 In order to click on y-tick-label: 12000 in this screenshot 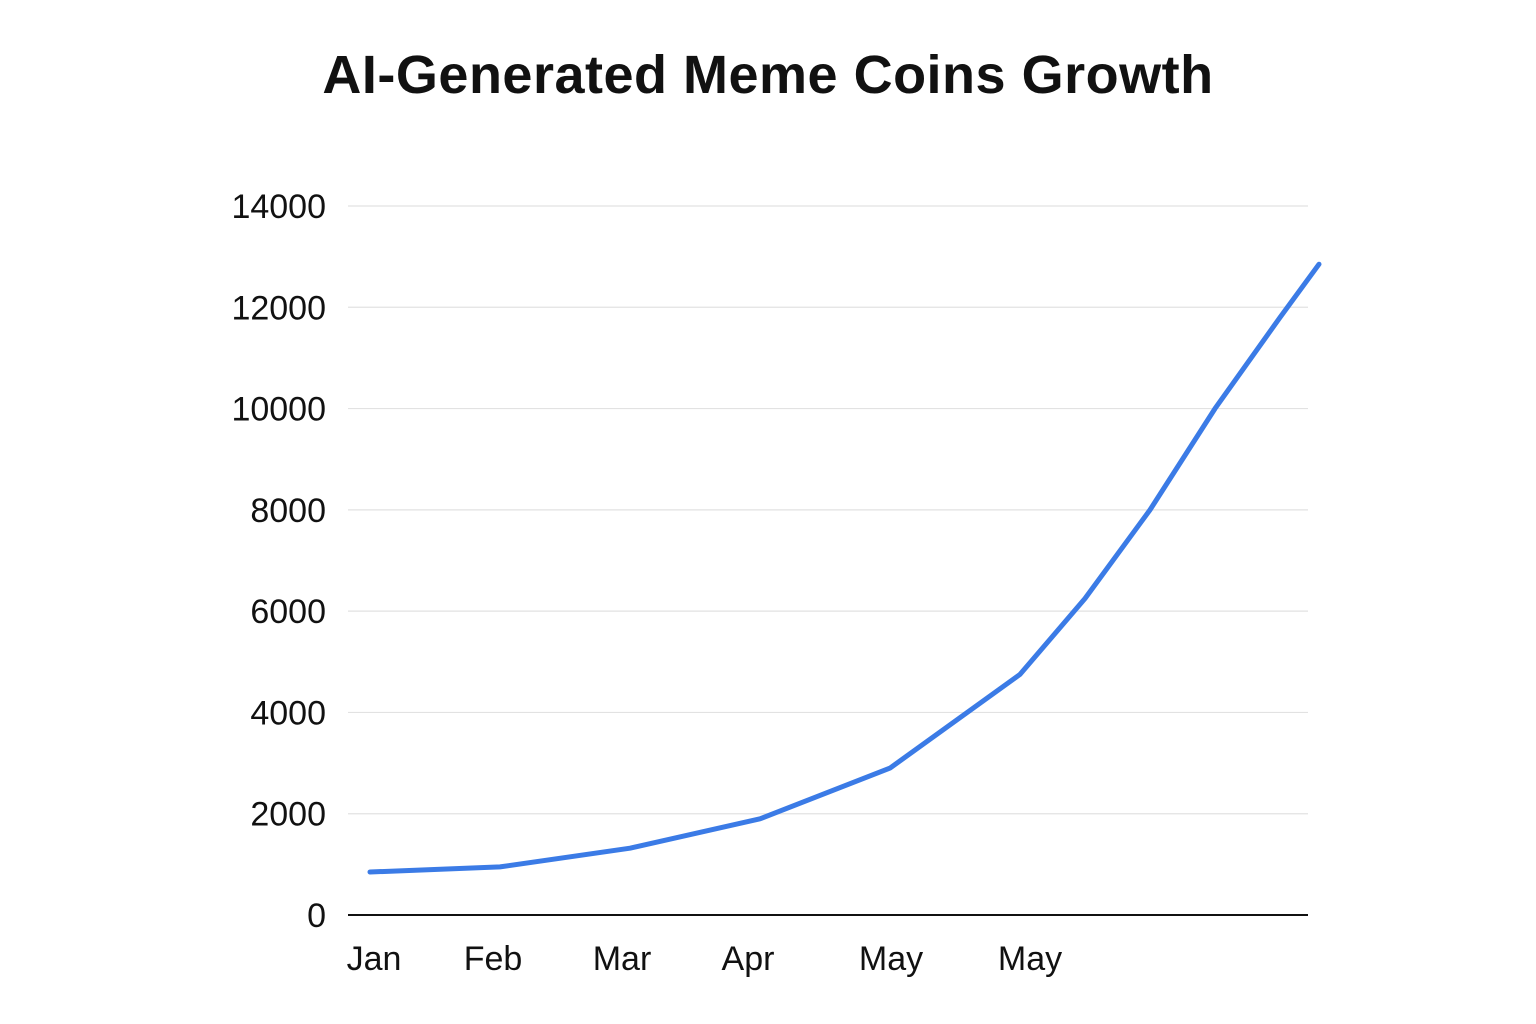, I will do `click(278, 308)`.